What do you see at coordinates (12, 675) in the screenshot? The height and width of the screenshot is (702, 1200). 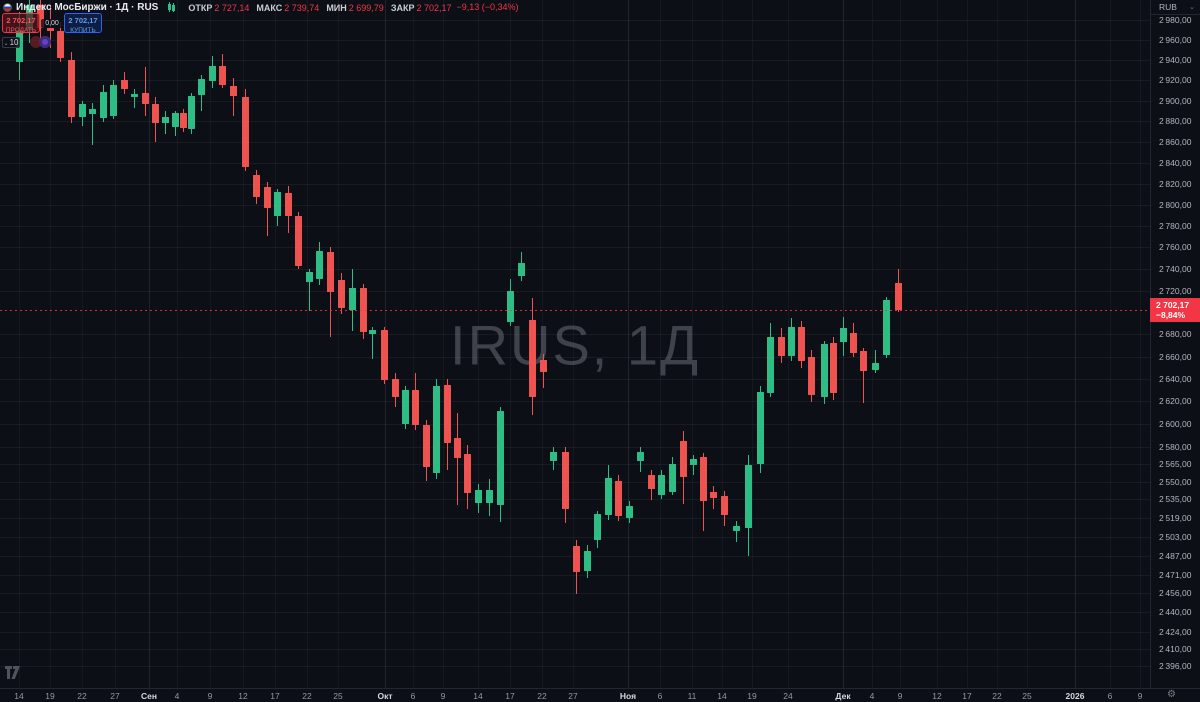 I see `tradingview-logo-icon` at bounding box center [12, 675].